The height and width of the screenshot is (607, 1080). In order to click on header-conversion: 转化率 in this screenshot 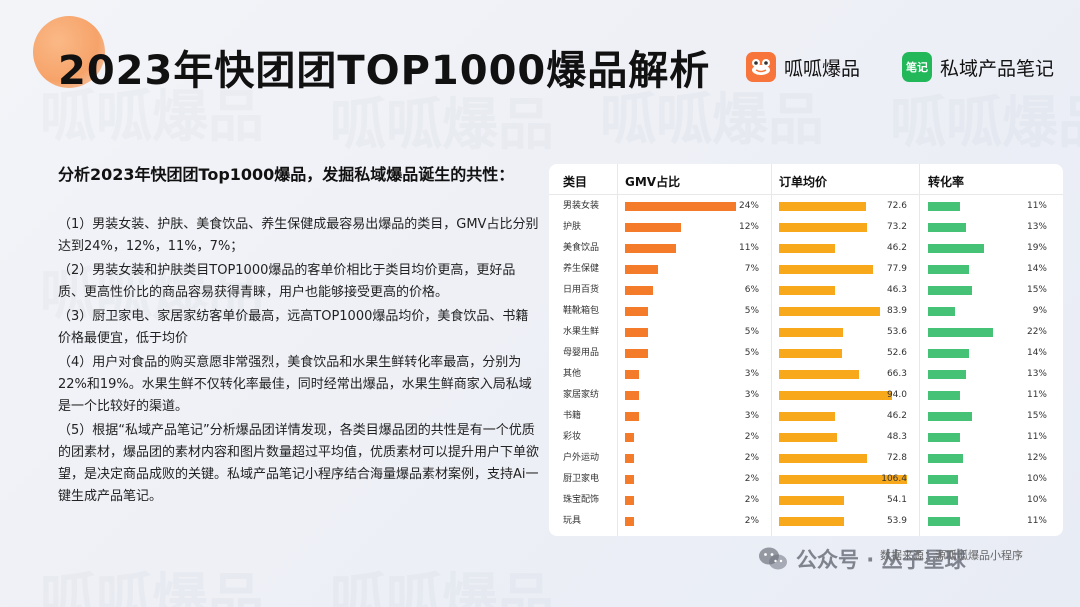, I will do `click(946, 182)`.